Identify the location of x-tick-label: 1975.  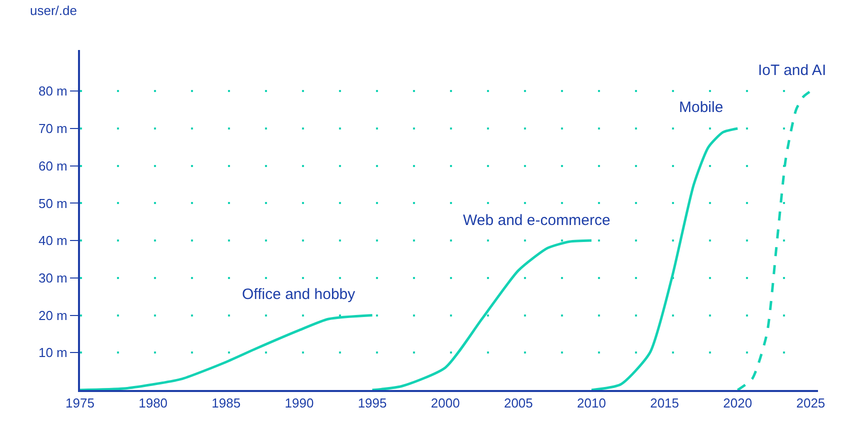
(80, 403).